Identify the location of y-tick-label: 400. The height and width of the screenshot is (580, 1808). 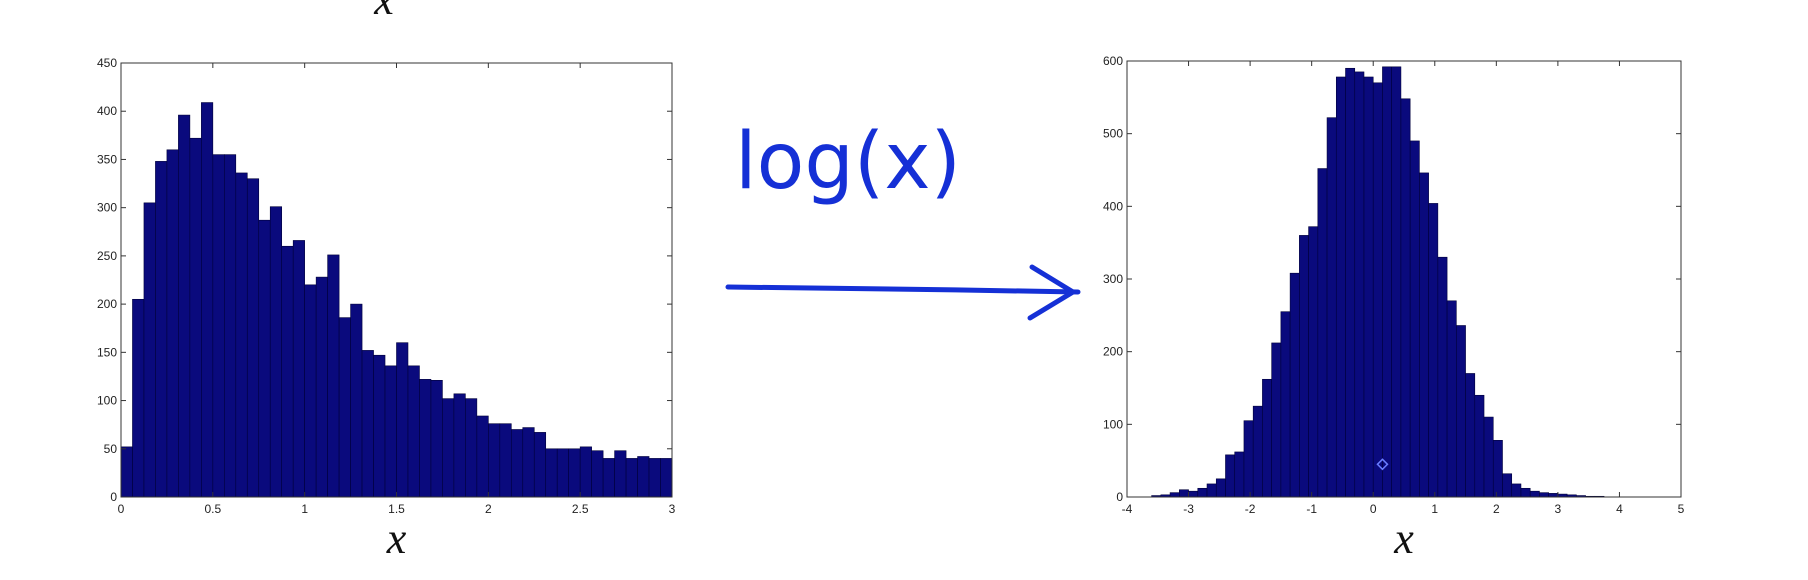
(107, 111).